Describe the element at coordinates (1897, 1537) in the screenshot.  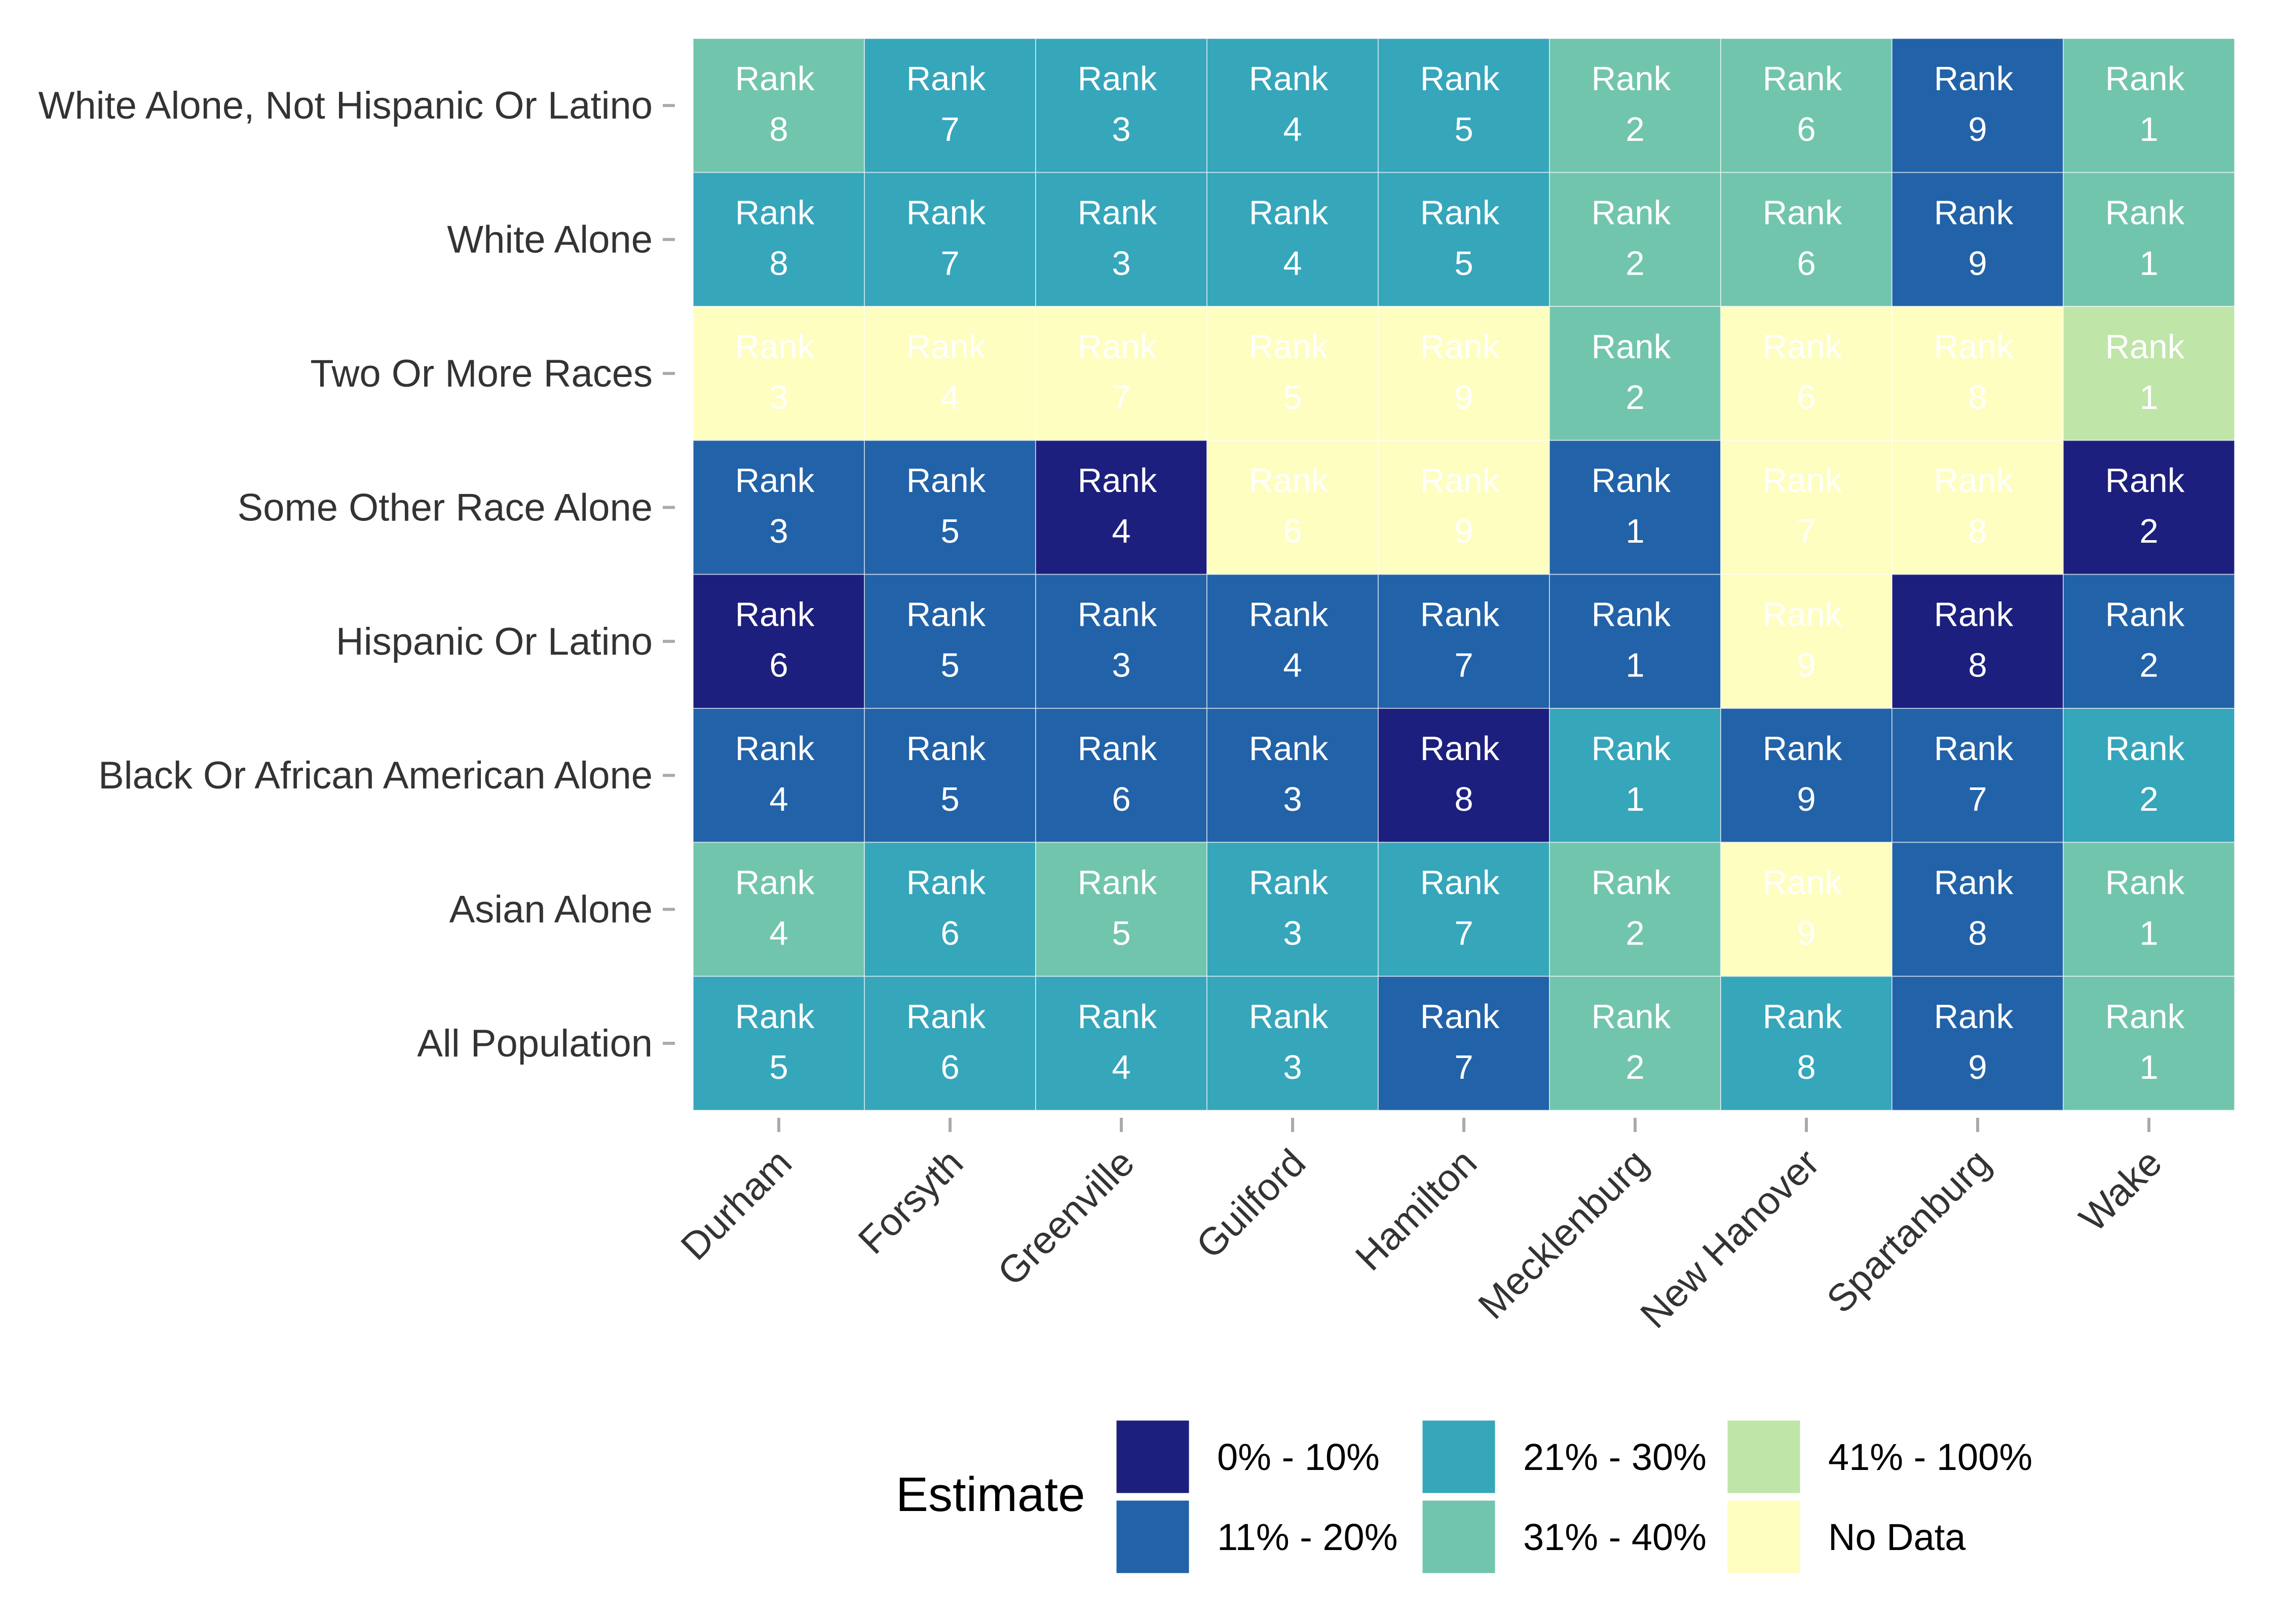
I see `legend-item-label: No Data` at that location.